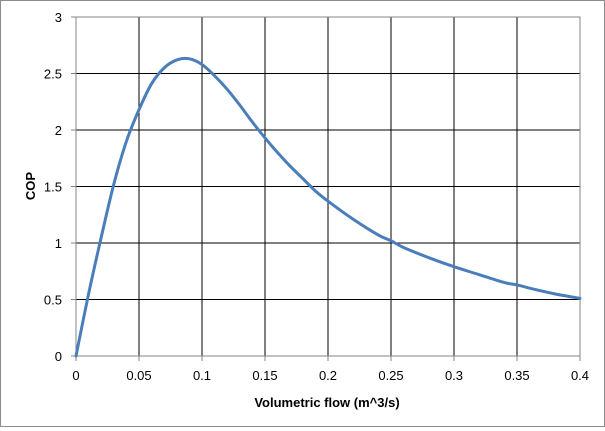  I want to click on x-tick-label: 0.05, so click(138, 375).